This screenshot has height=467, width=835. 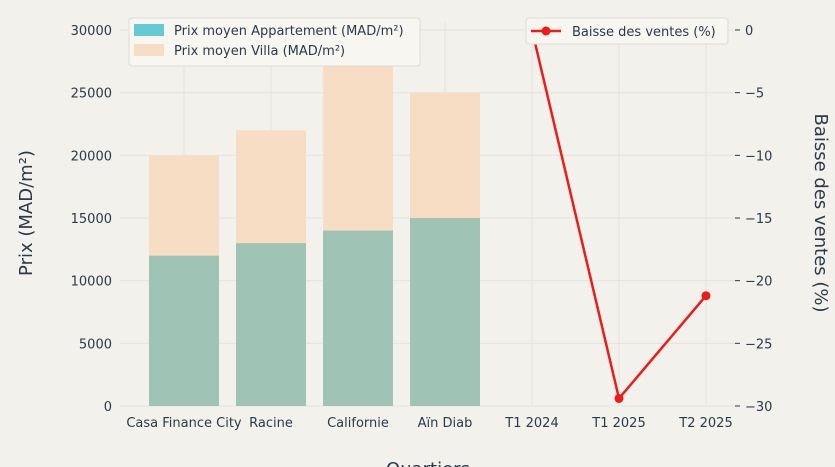 What do you see at coordinates (618, 423) in the screenshot?
I see `x-tick-label: T1 2025` at bounding box center [618, 423].